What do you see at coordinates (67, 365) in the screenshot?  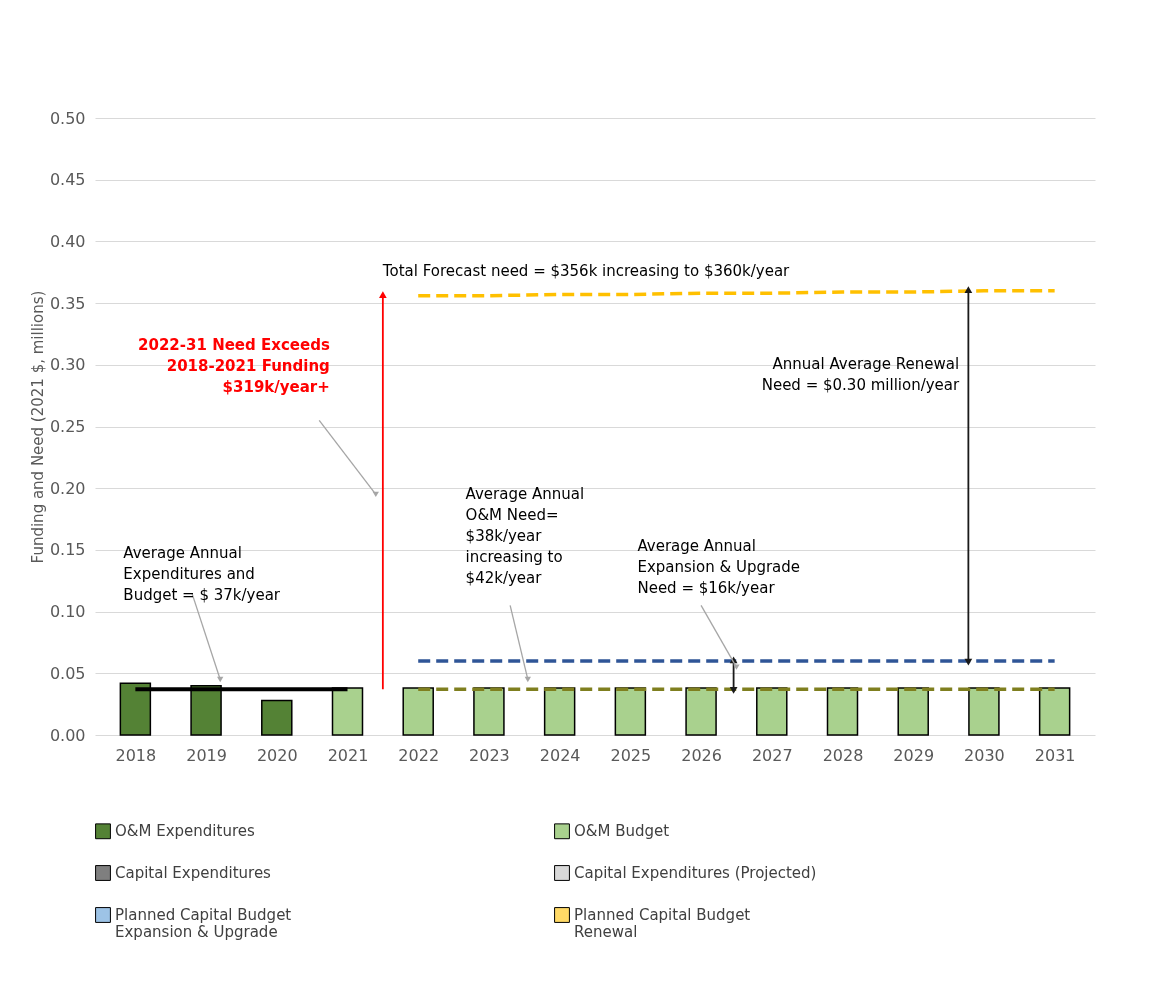 I see `y-tick-label: 0.30` at bounding box center [67, 365].